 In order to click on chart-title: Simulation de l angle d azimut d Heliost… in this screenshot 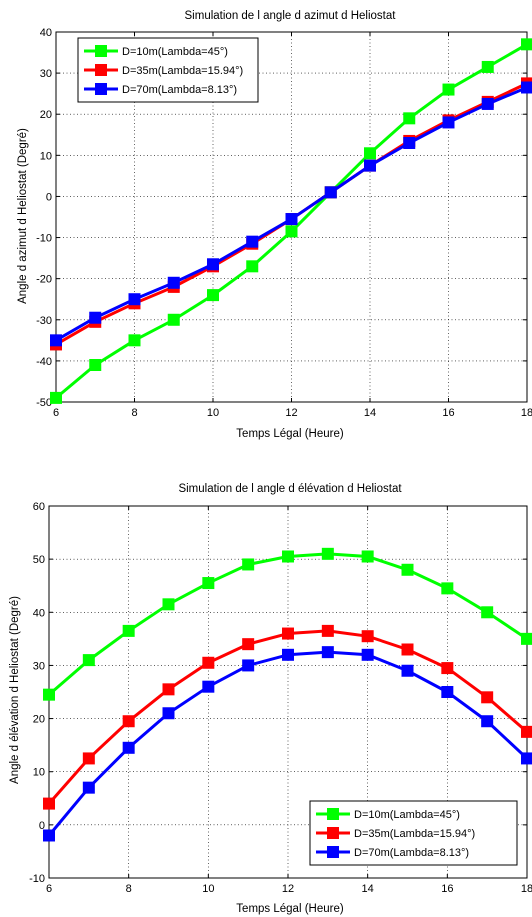, I will do `click(291, 16)`.